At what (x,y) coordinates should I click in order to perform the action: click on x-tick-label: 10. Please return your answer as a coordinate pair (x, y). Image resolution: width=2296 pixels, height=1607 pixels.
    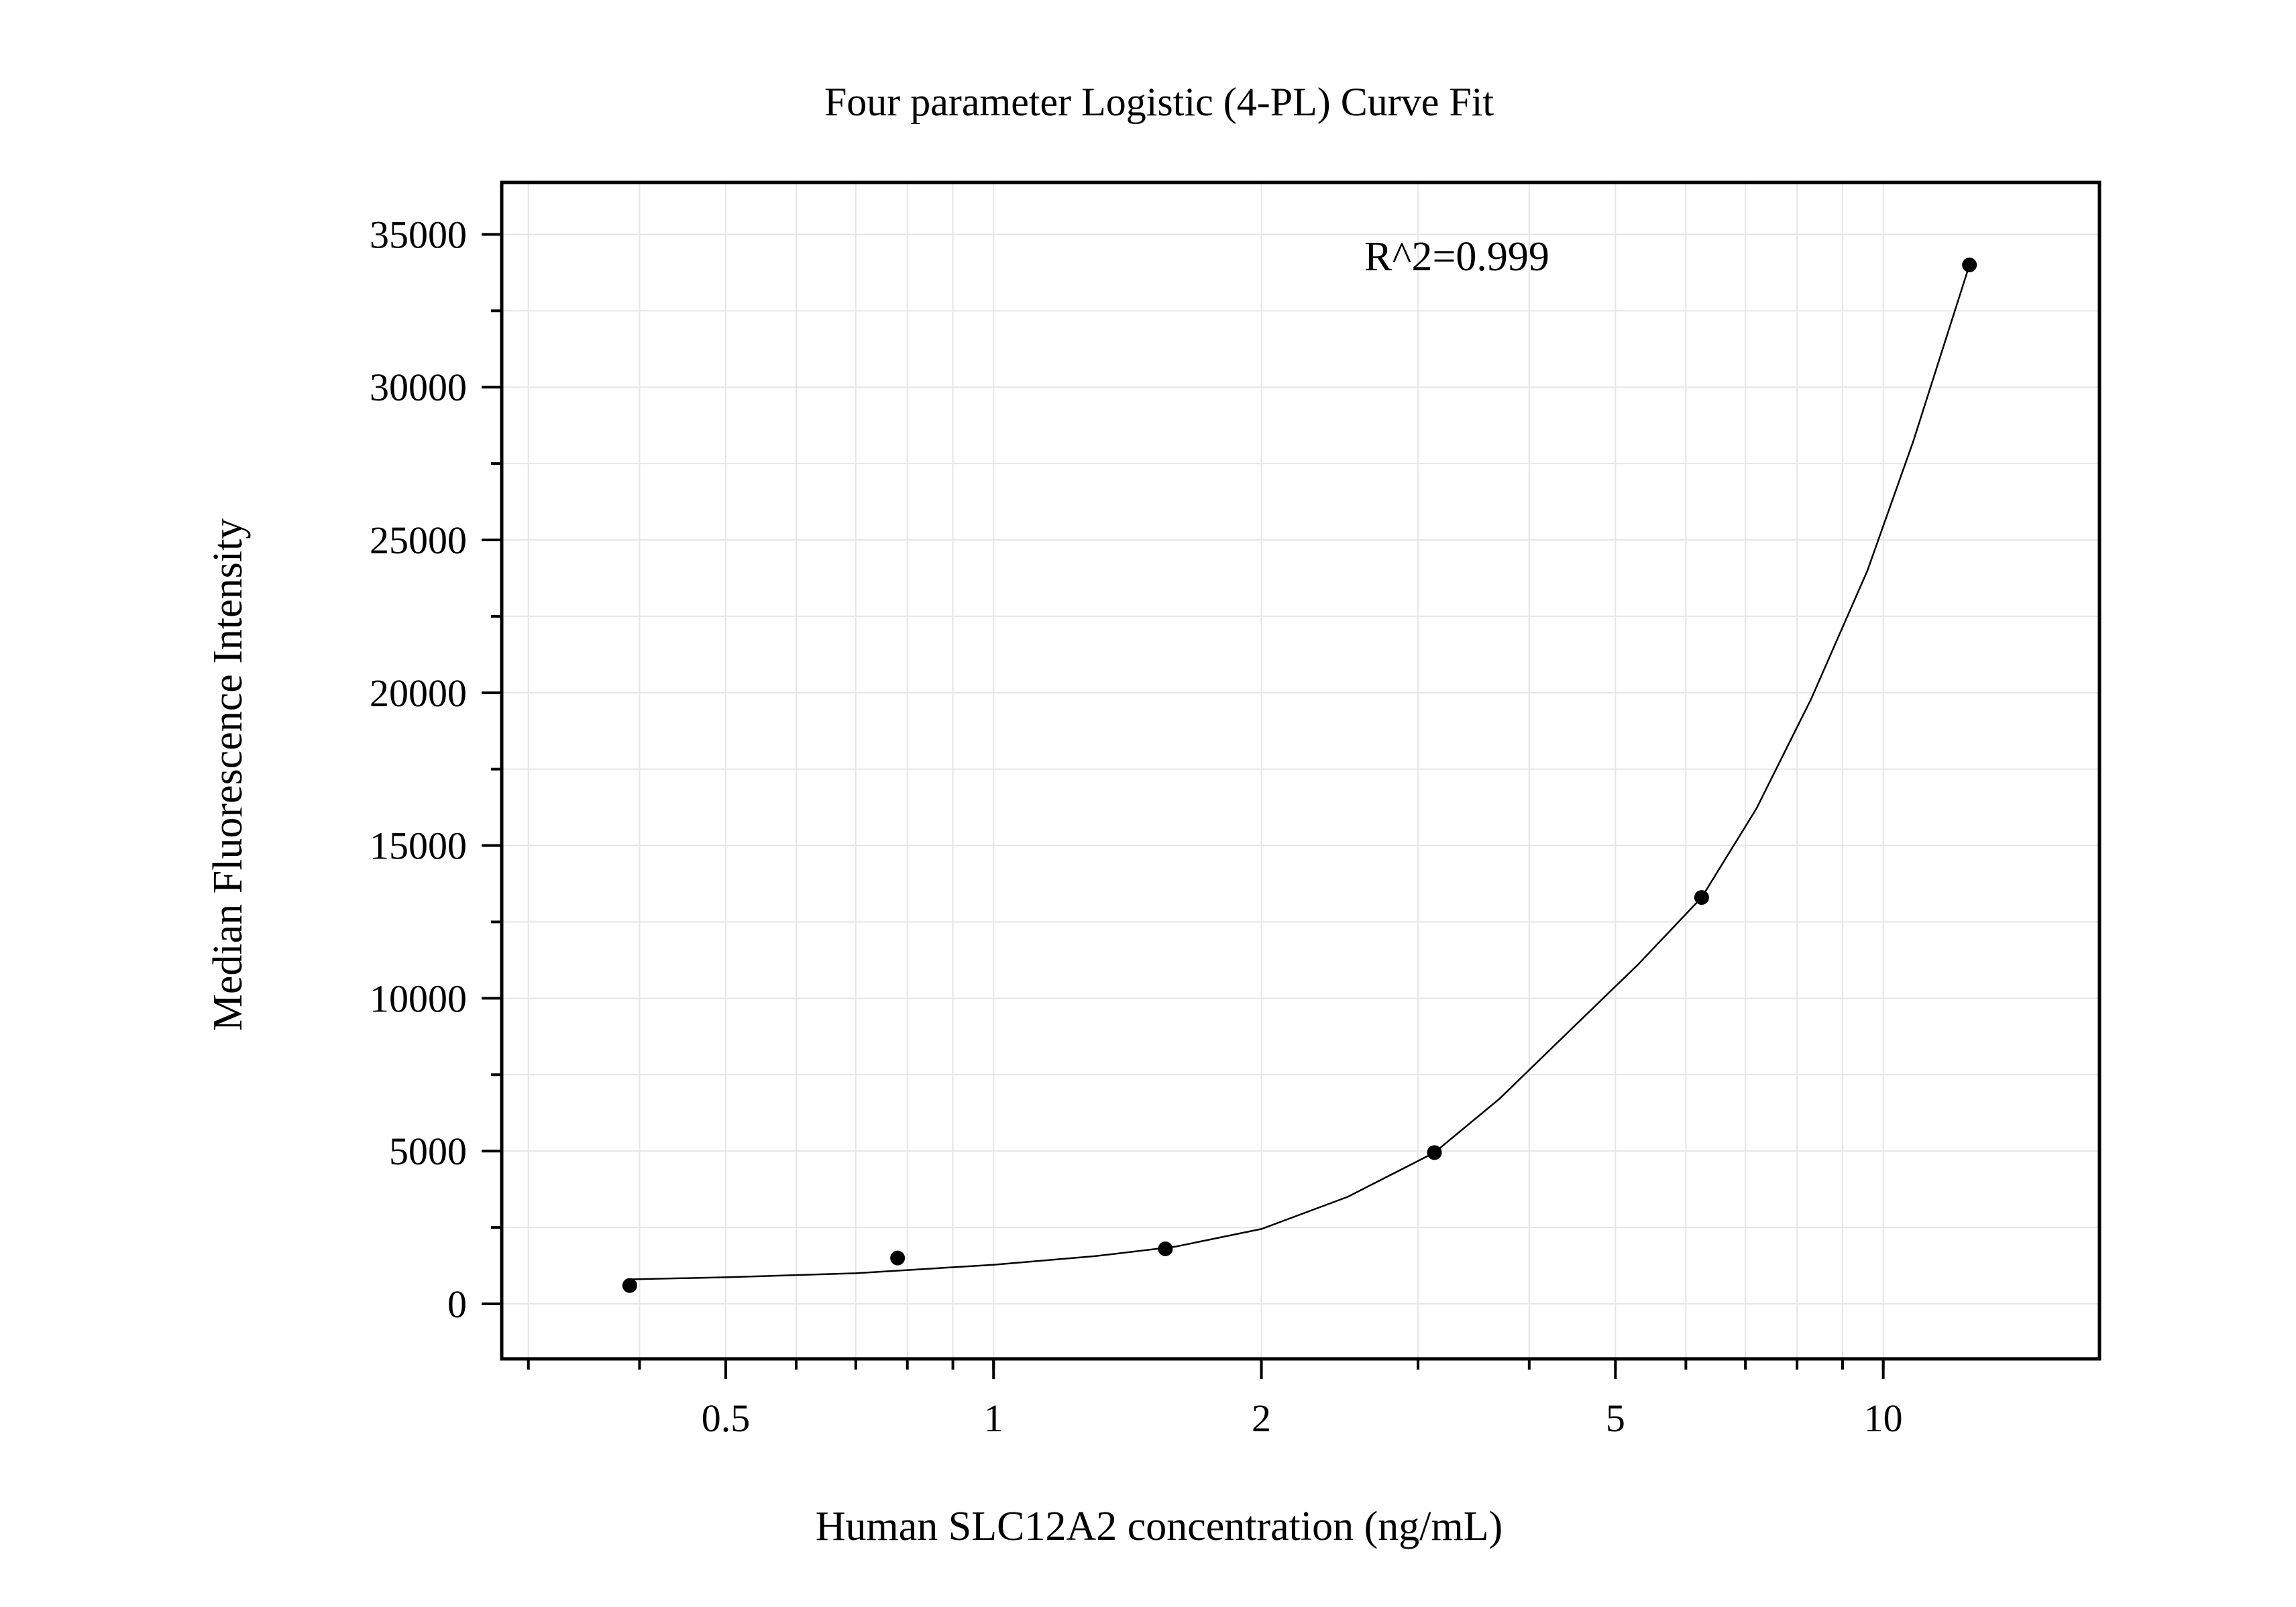
    Looking at the image, I should click on (1884, 1418).